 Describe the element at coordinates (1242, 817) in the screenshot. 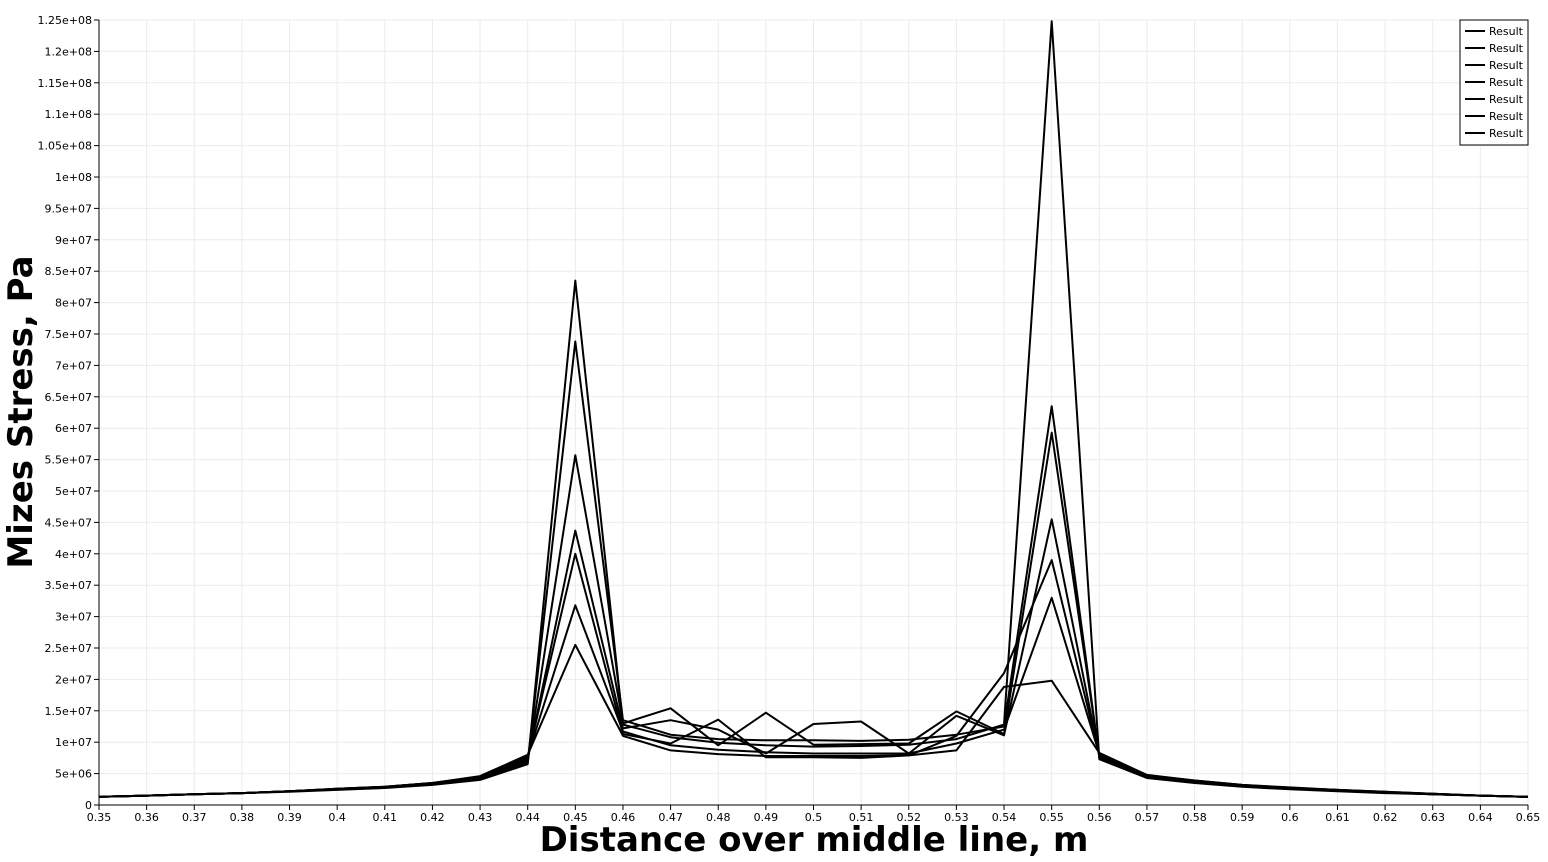

I see `x-tick-label: 0.59` at that location.